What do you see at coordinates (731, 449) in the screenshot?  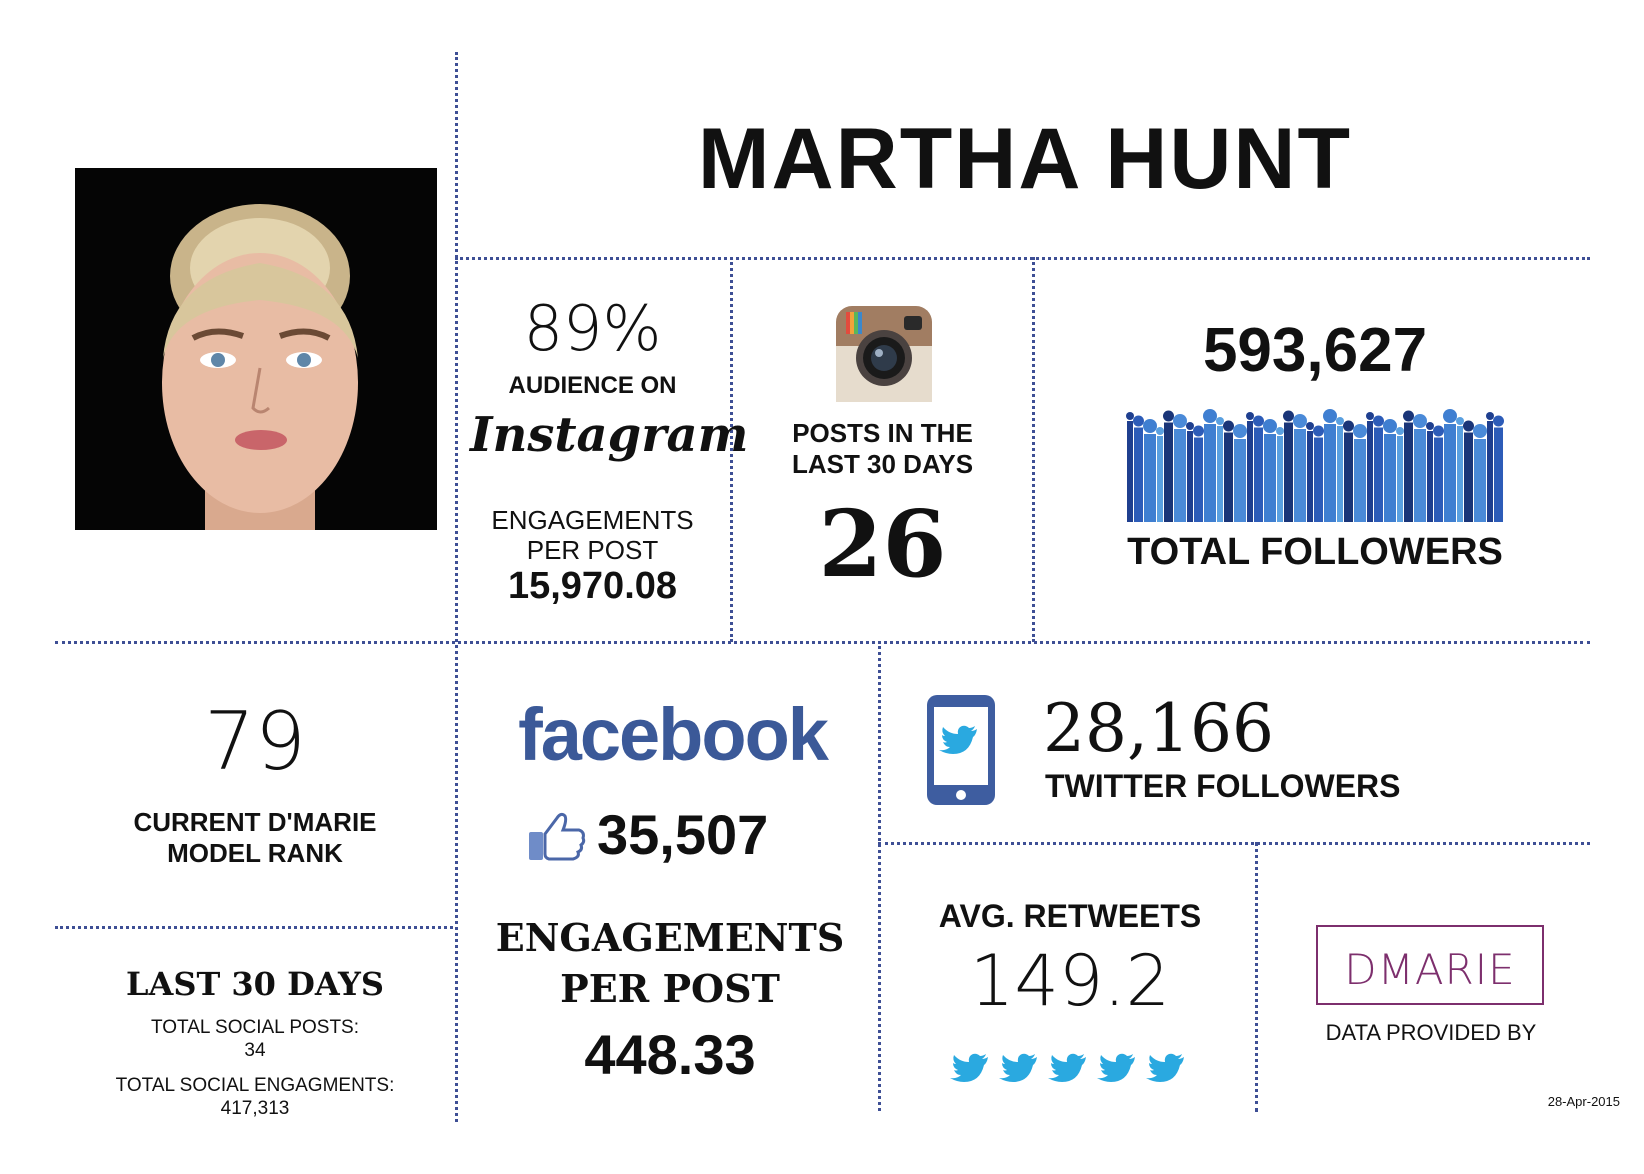 I see `divider-v-audience` at bounding box center [731, 449].